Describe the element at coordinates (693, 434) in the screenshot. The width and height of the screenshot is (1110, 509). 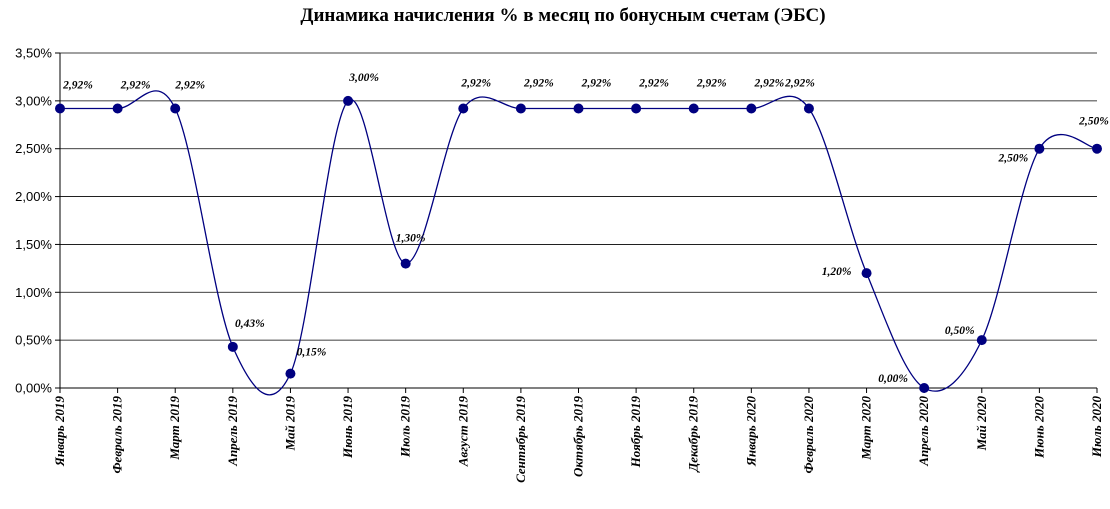
I see `x-tick-label: Декабрь 2019` at that location.